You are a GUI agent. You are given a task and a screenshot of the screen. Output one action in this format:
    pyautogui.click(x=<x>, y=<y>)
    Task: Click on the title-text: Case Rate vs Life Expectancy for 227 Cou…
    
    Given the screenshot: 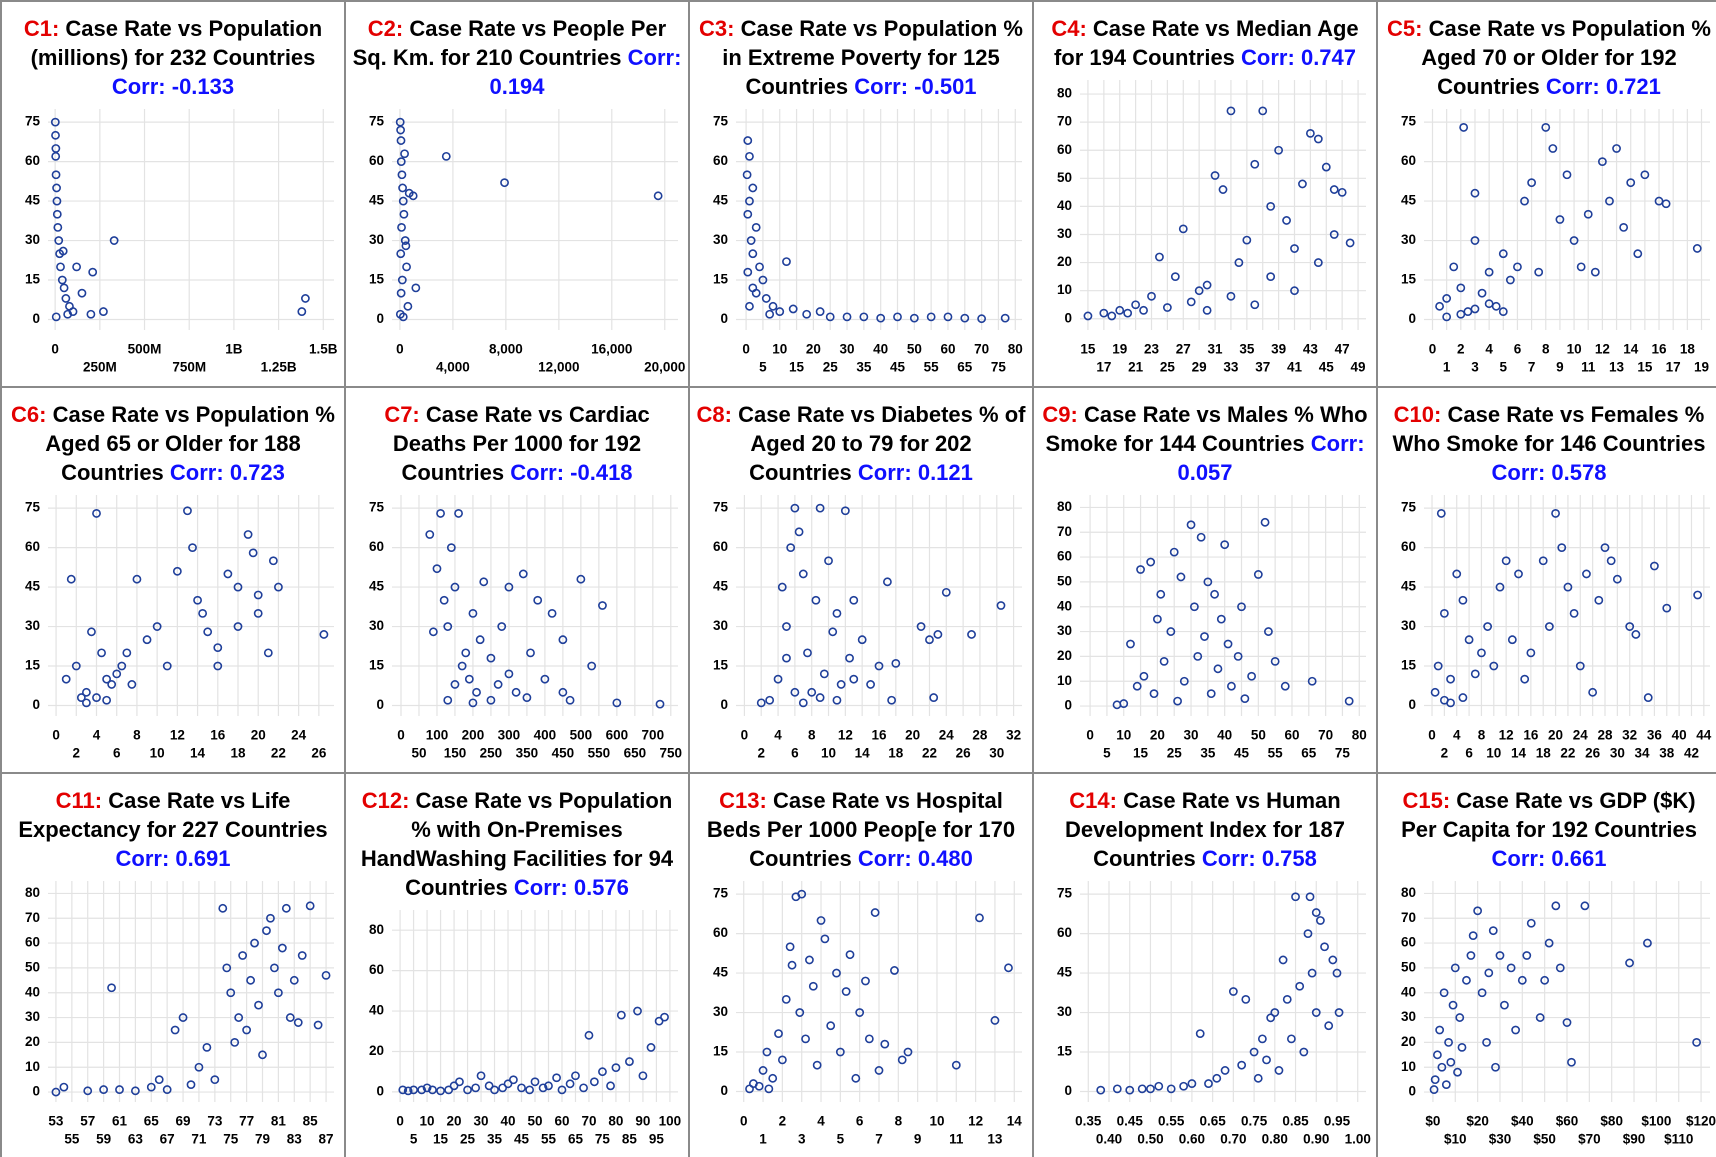 What is the action you would take?
    pyautogui.click(x=173, y=815)
    